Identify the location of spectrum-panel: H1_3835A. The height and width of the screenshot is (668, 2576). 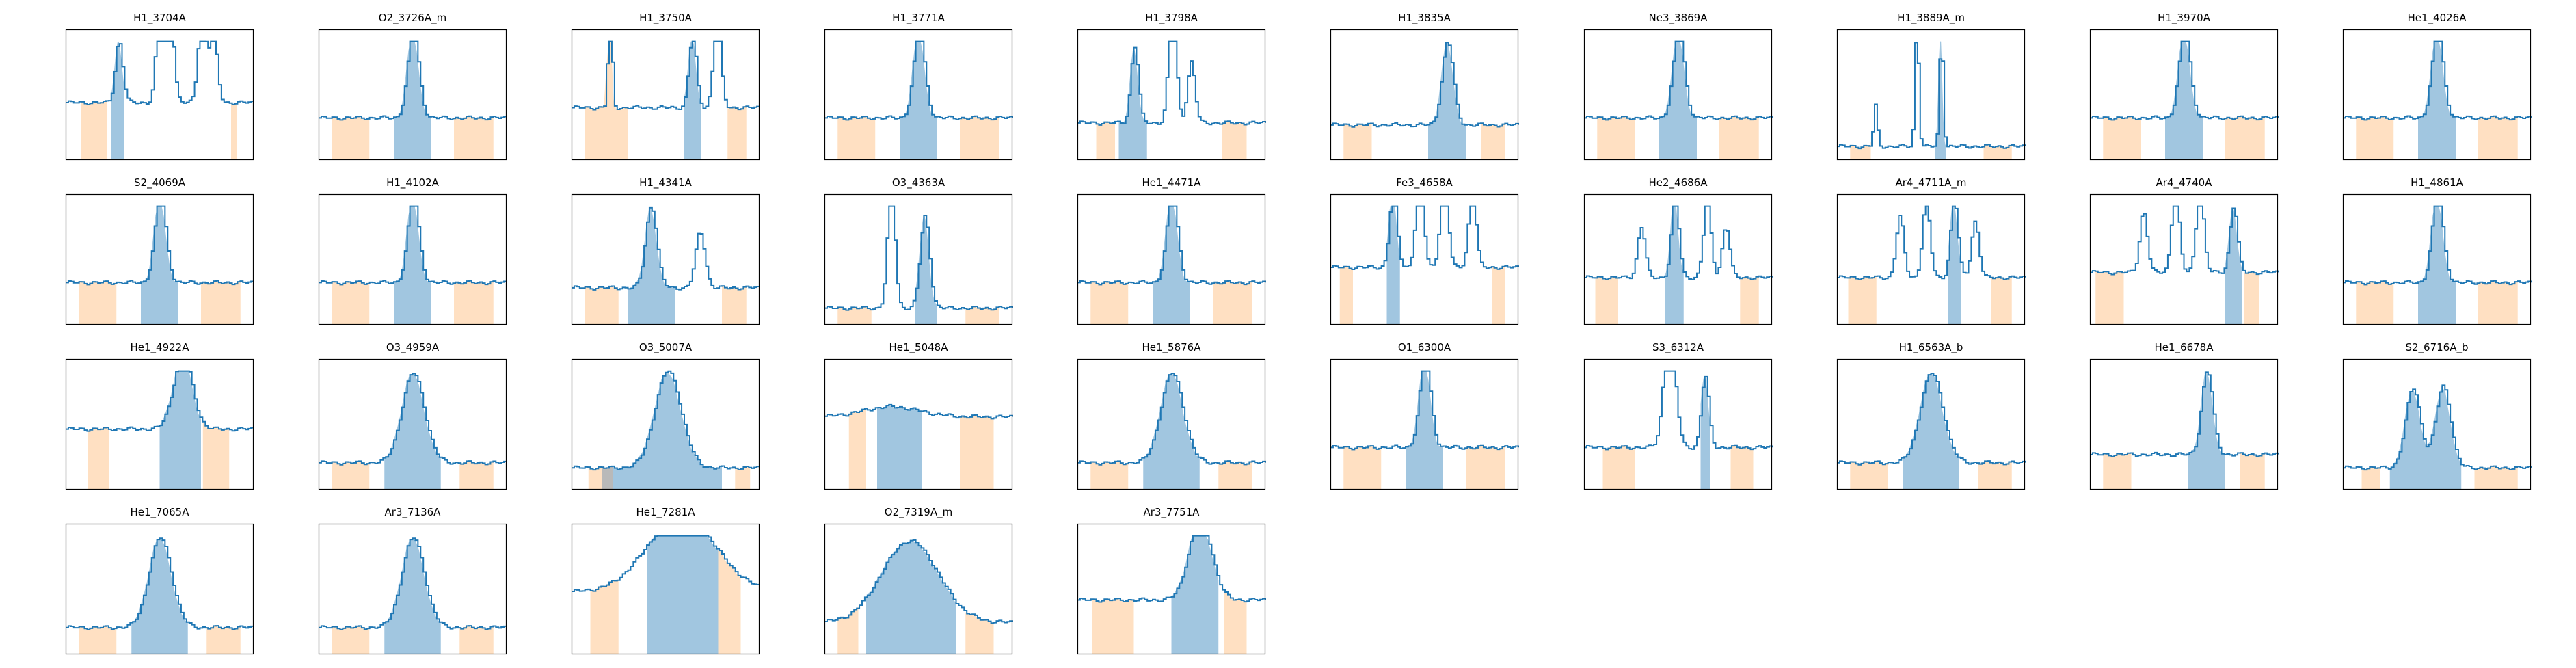
(1424, 86).